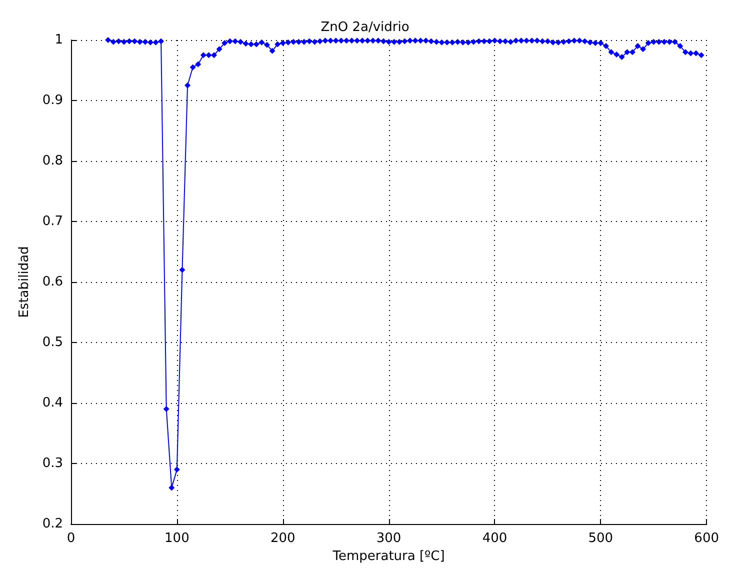 Image resolution: width=730 pixels, height=580 pixels. I want to click on y-tick-label: 0.5, so click(52, 342).